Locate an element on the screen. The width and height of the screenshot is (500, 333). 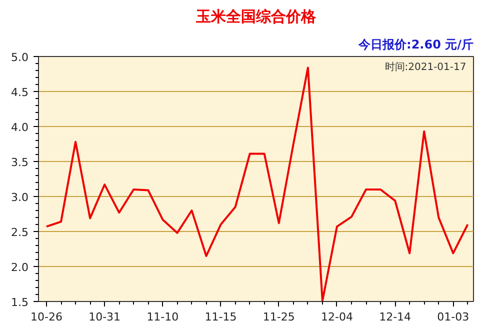
x-tick-label: 12-04 is located at coordinates (336, 317).